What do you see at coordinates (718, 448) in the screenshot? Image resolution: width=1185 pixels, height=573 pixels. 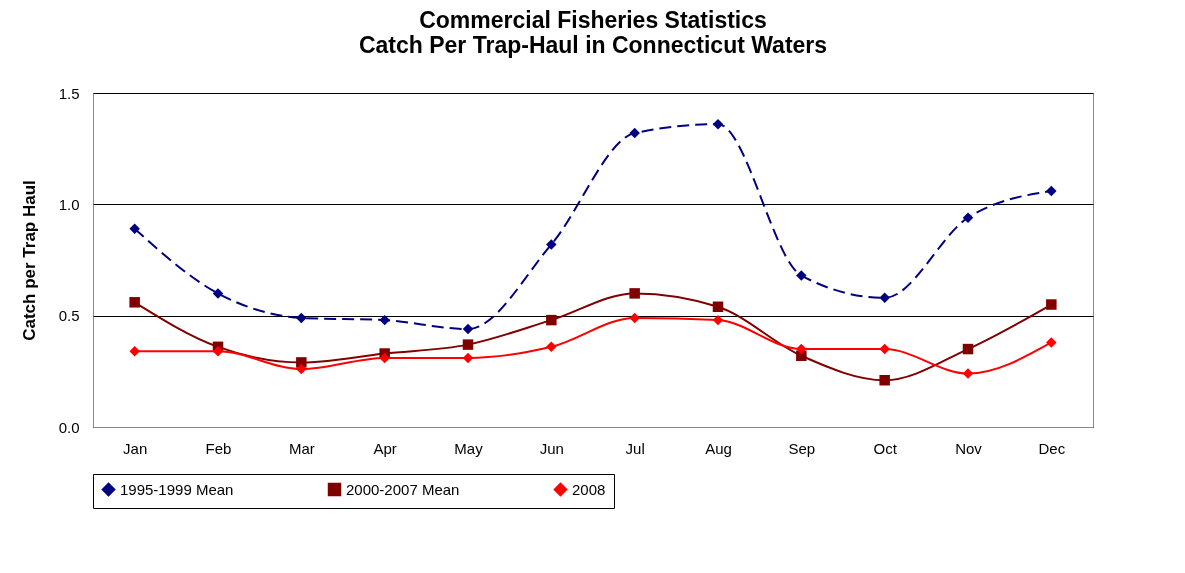 I see `x-tick-label: Aug` at bounding box center [718, 448].